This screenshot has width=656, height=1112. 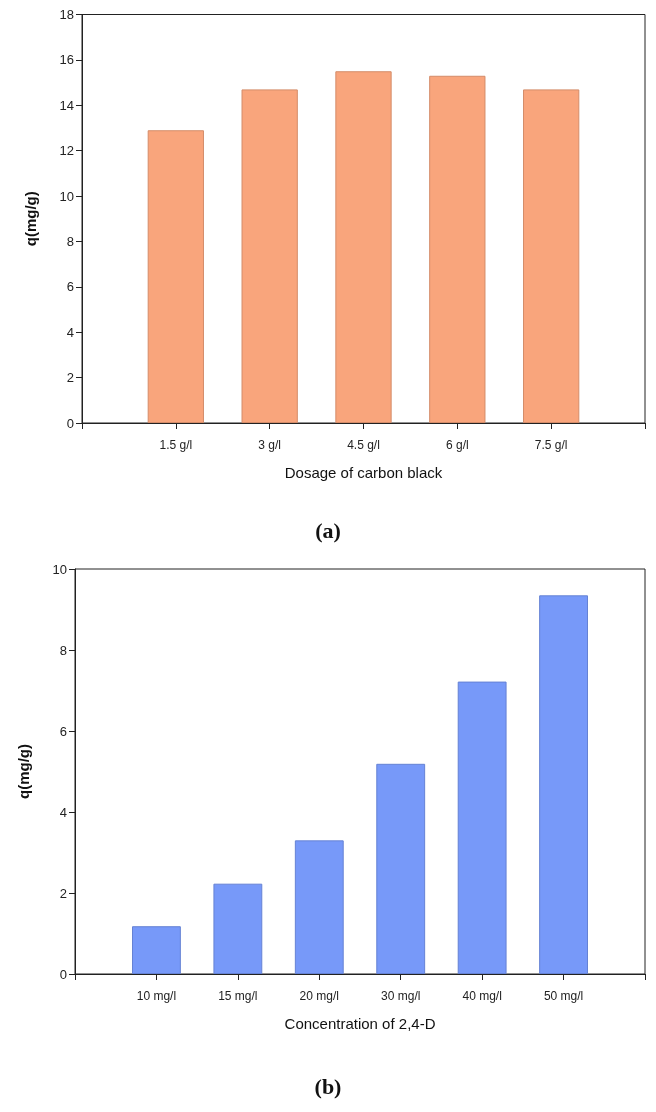 What do you see at coordinates (66, 14) in the screenshot?
I see `y-tick-label: 18` at bounding box center [66, 14].